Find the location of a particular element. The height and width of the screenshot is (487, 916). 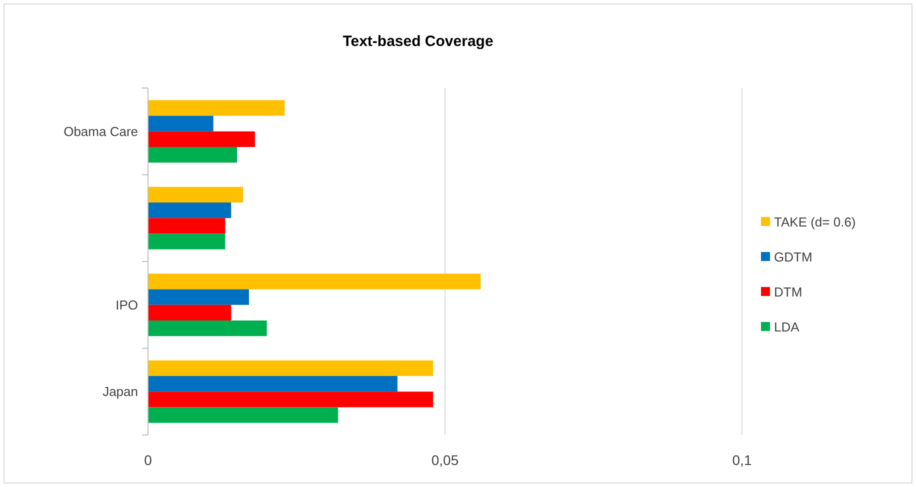

y-tick-label: IPO is located at coordinates (127, 304).